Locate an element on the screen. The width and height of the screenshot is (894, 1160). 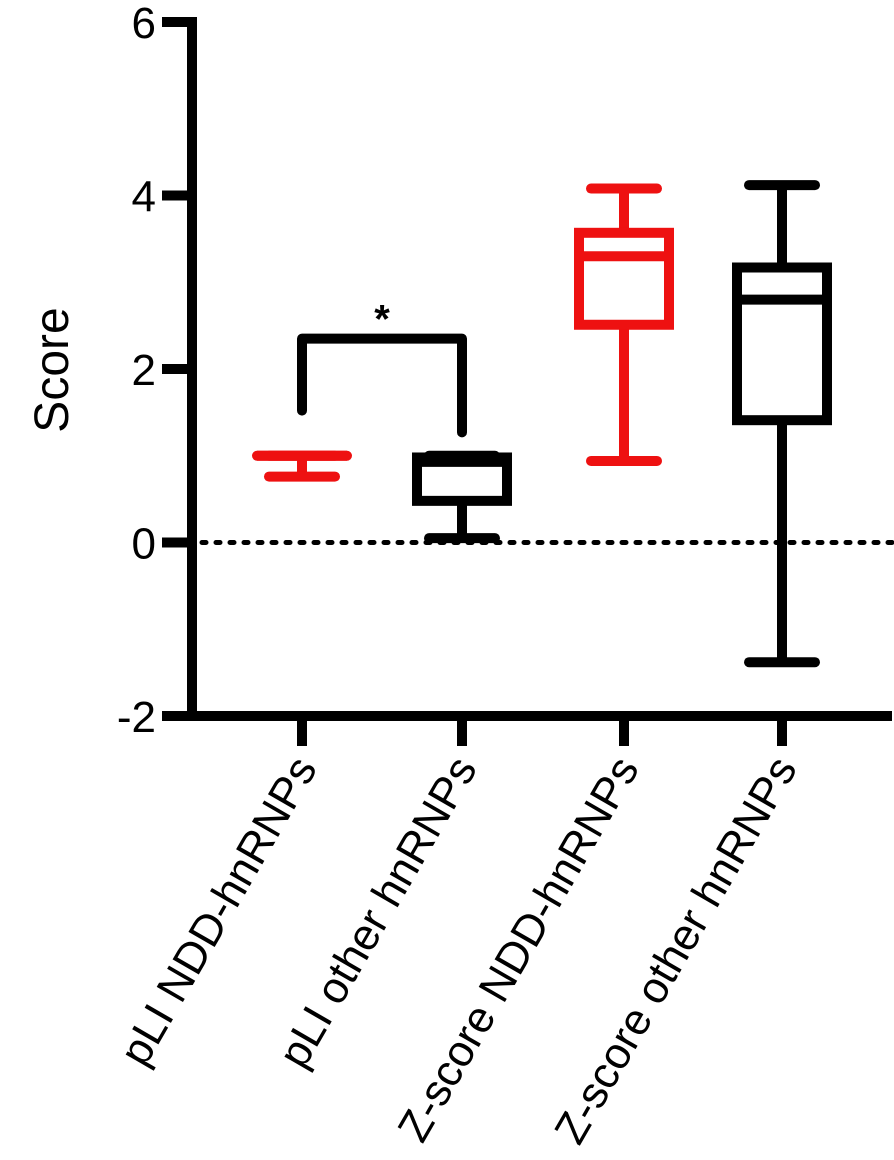
significance-bracket: * is located at coordinates (382, 368).